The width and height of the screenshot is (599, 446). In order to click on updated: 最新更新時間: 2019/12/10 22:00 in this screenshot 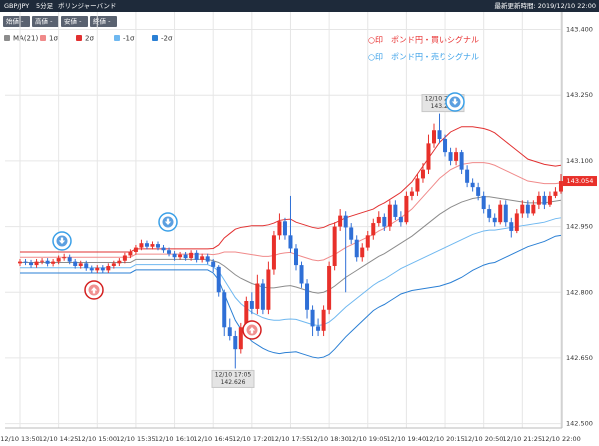, I will do `click(545, 5)`.